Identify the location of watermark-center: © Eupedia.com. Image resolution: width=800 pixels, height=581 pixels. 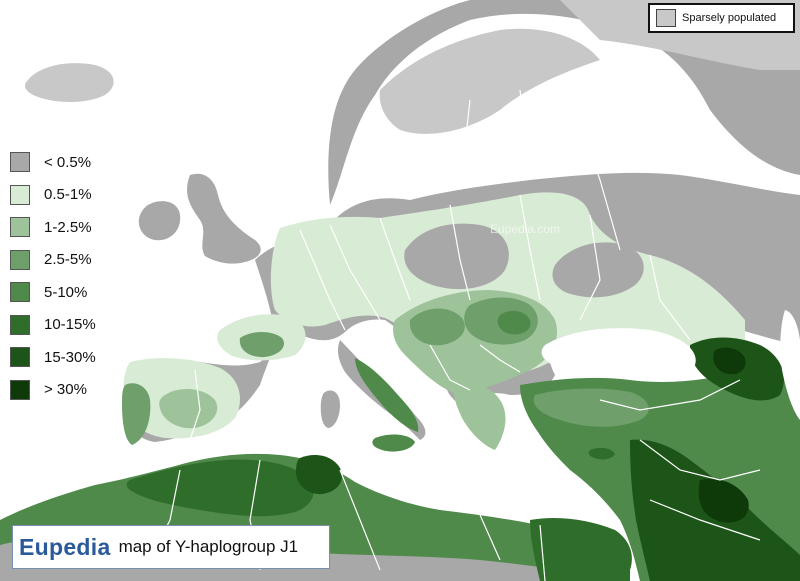
(421, 483).